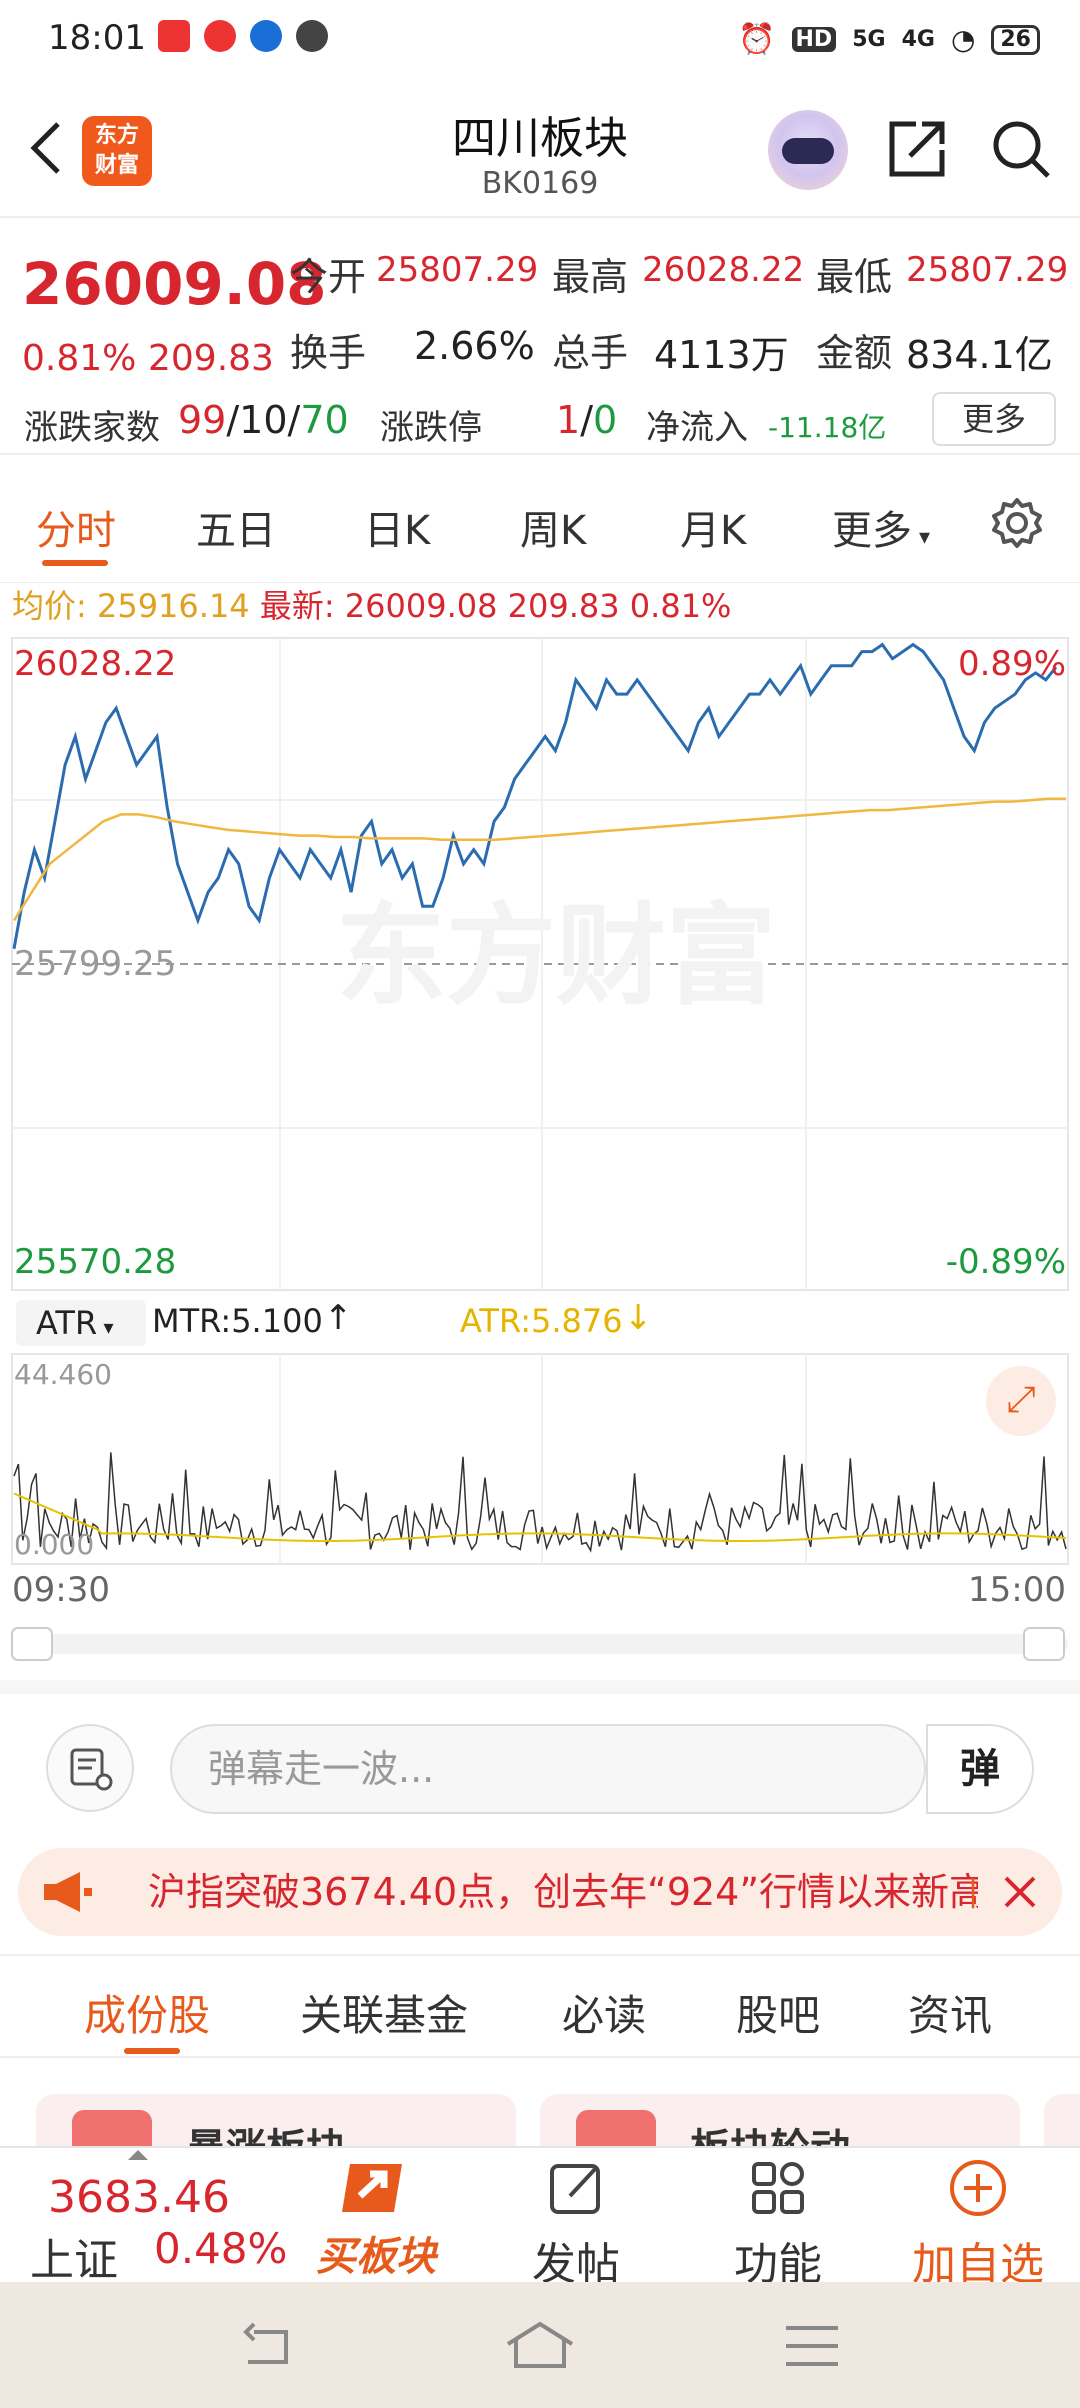 This screenshot has width=1080, height=2408. What do you see at coordinates (173, 606) in the screenshot?
I see `avg-value: 25916.14` at bounding box center [173, 606].